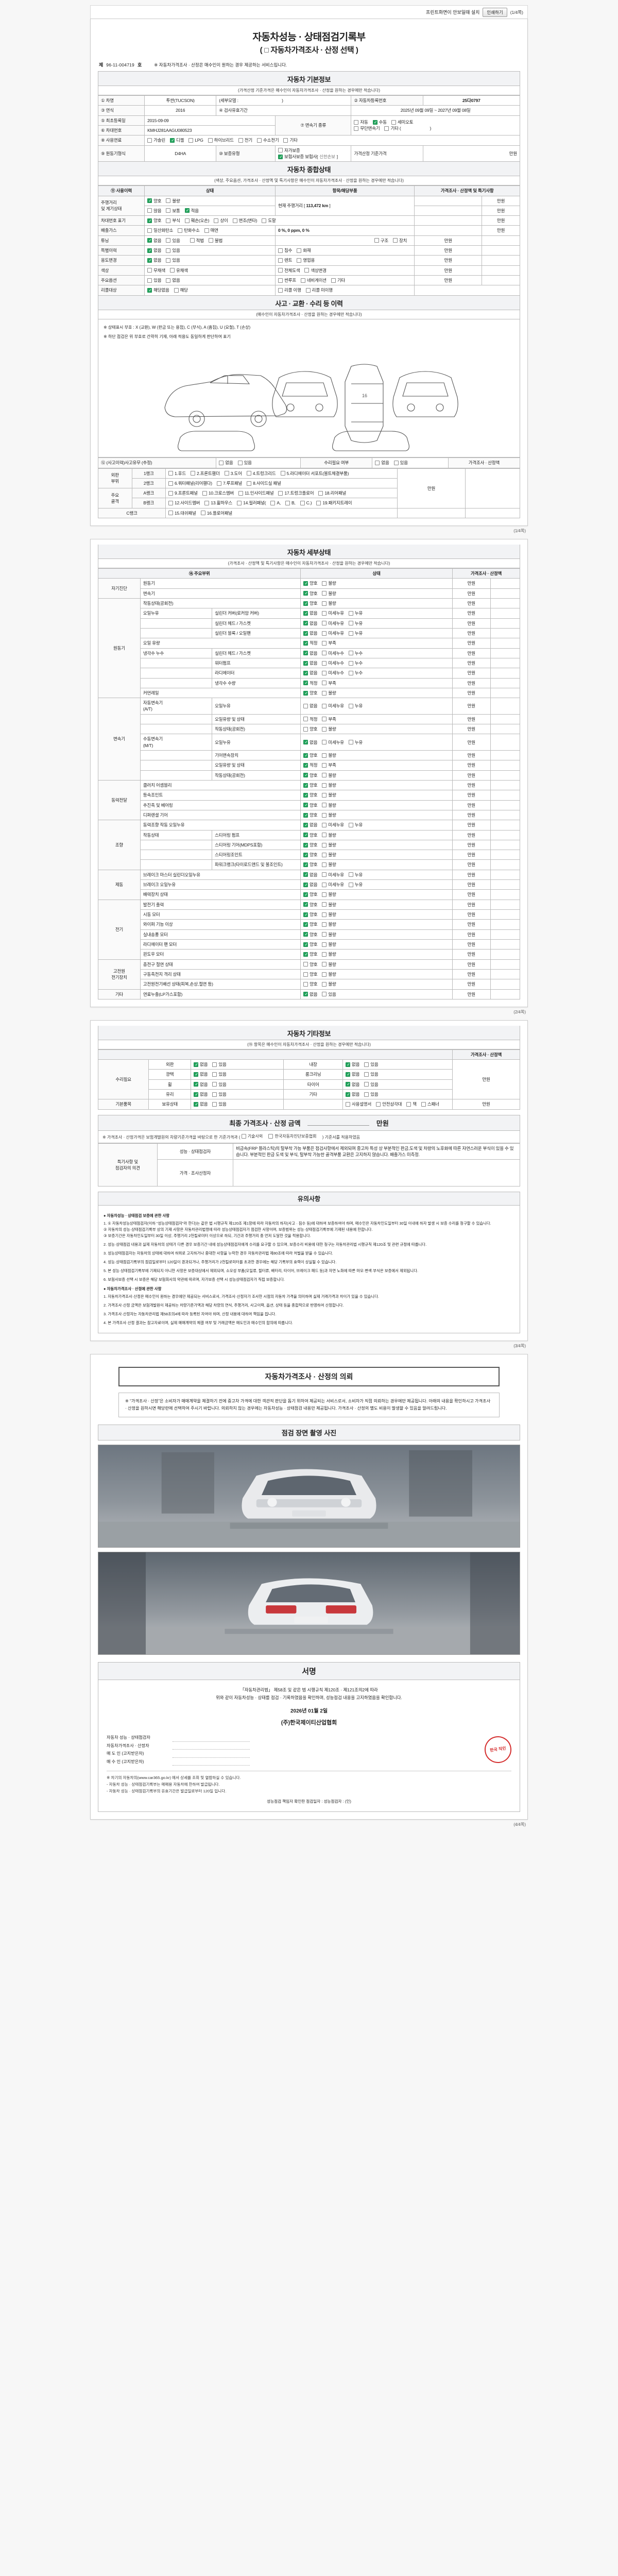 The image size is (618, 2576). I want to click on etc-opt-없음-0: 없음, so click(201, 1104).